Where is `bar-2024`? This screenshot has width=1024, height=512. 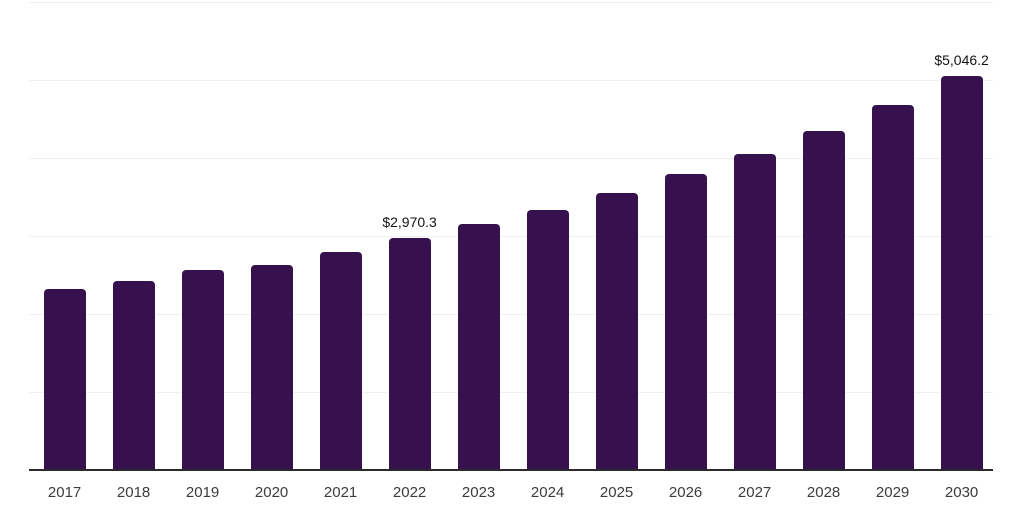 bar-2024 is located at coordinates (547, 340).